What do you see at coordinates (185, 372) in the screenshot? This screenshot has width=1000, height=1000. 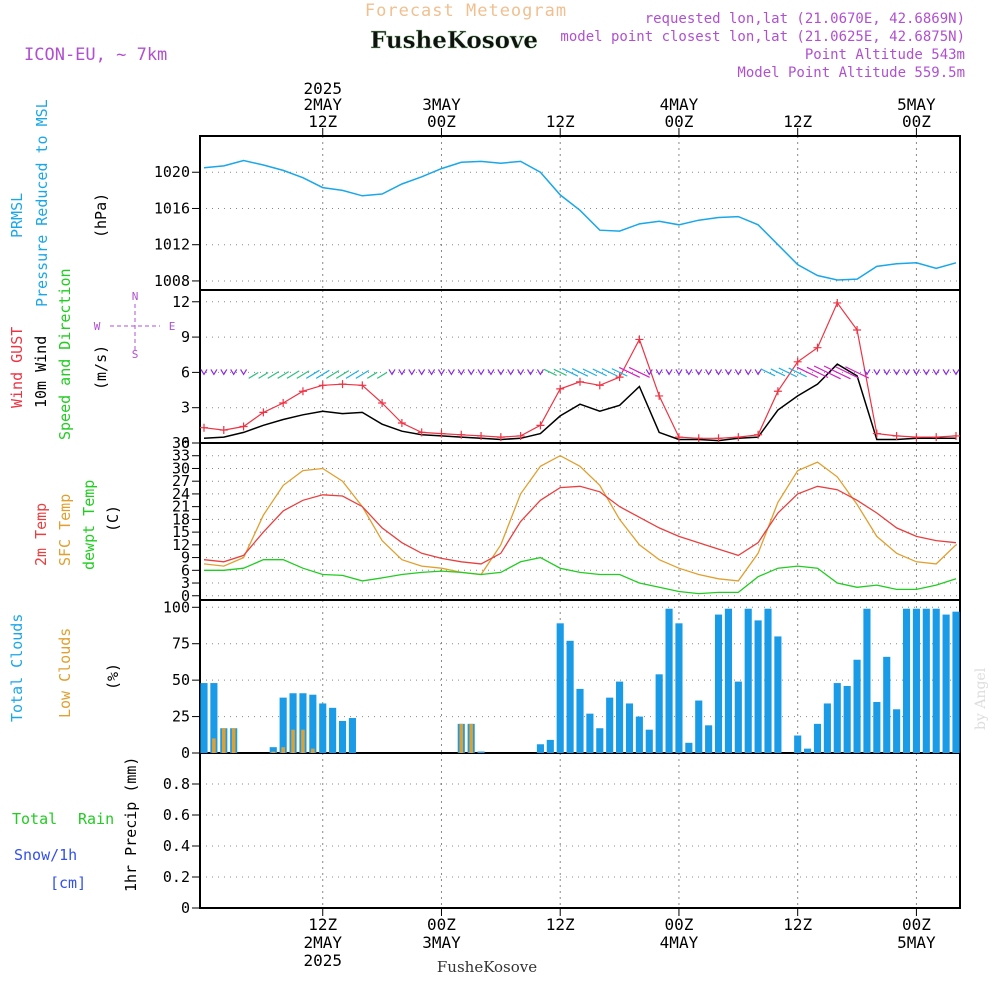 I see `y-tick-label: 6` at bounding box center [185, 372].